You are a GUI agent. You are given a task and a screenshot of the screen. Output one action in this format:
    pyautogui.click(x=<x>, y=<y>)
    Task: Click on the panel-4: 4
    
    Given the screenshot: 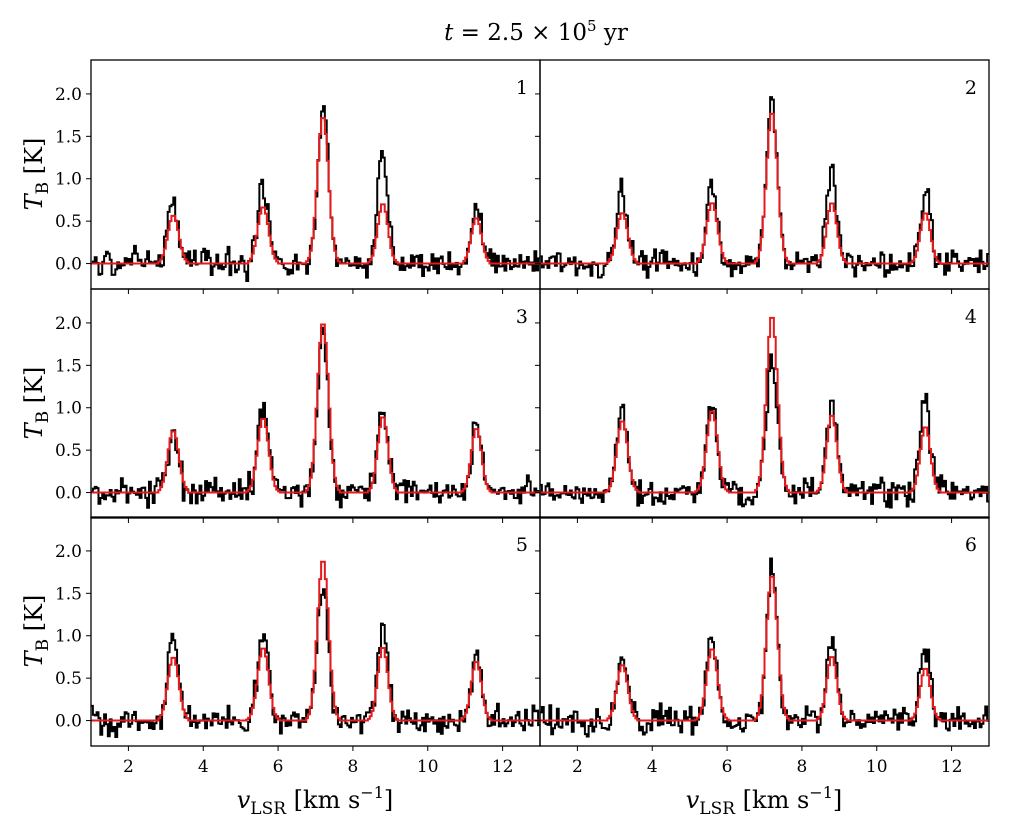 What is the action you would take?
    pyautogui.click(x=762, y=405)
    